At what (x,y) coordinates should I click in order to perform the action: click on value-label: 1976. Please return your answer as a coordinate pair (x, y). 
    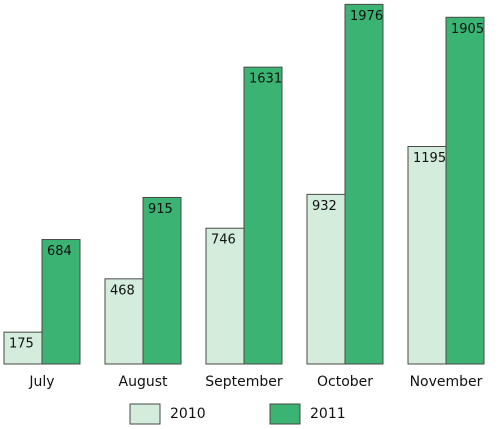
    Looking at the image, I should click on (366, 16).